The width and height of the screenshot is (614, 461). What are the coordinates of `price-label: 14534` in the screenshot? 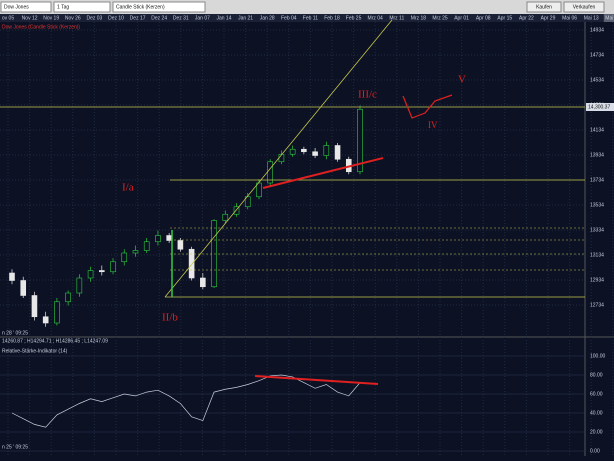 It's located at (597, 80).